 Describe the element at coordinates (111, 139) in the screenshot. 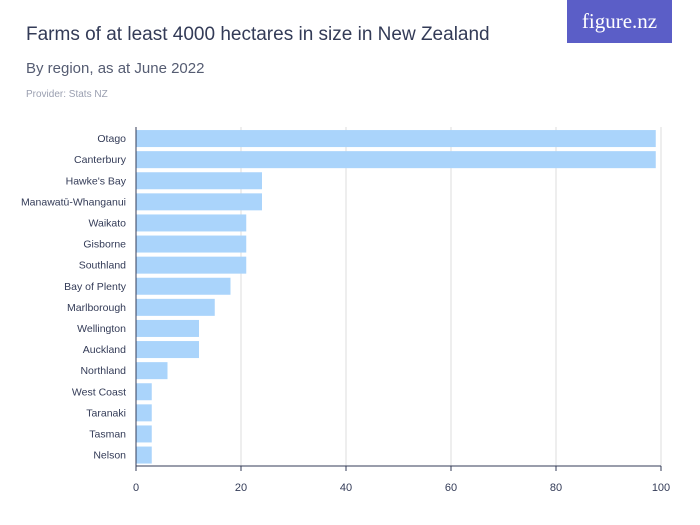

I see `category-label: Otago` at that location.